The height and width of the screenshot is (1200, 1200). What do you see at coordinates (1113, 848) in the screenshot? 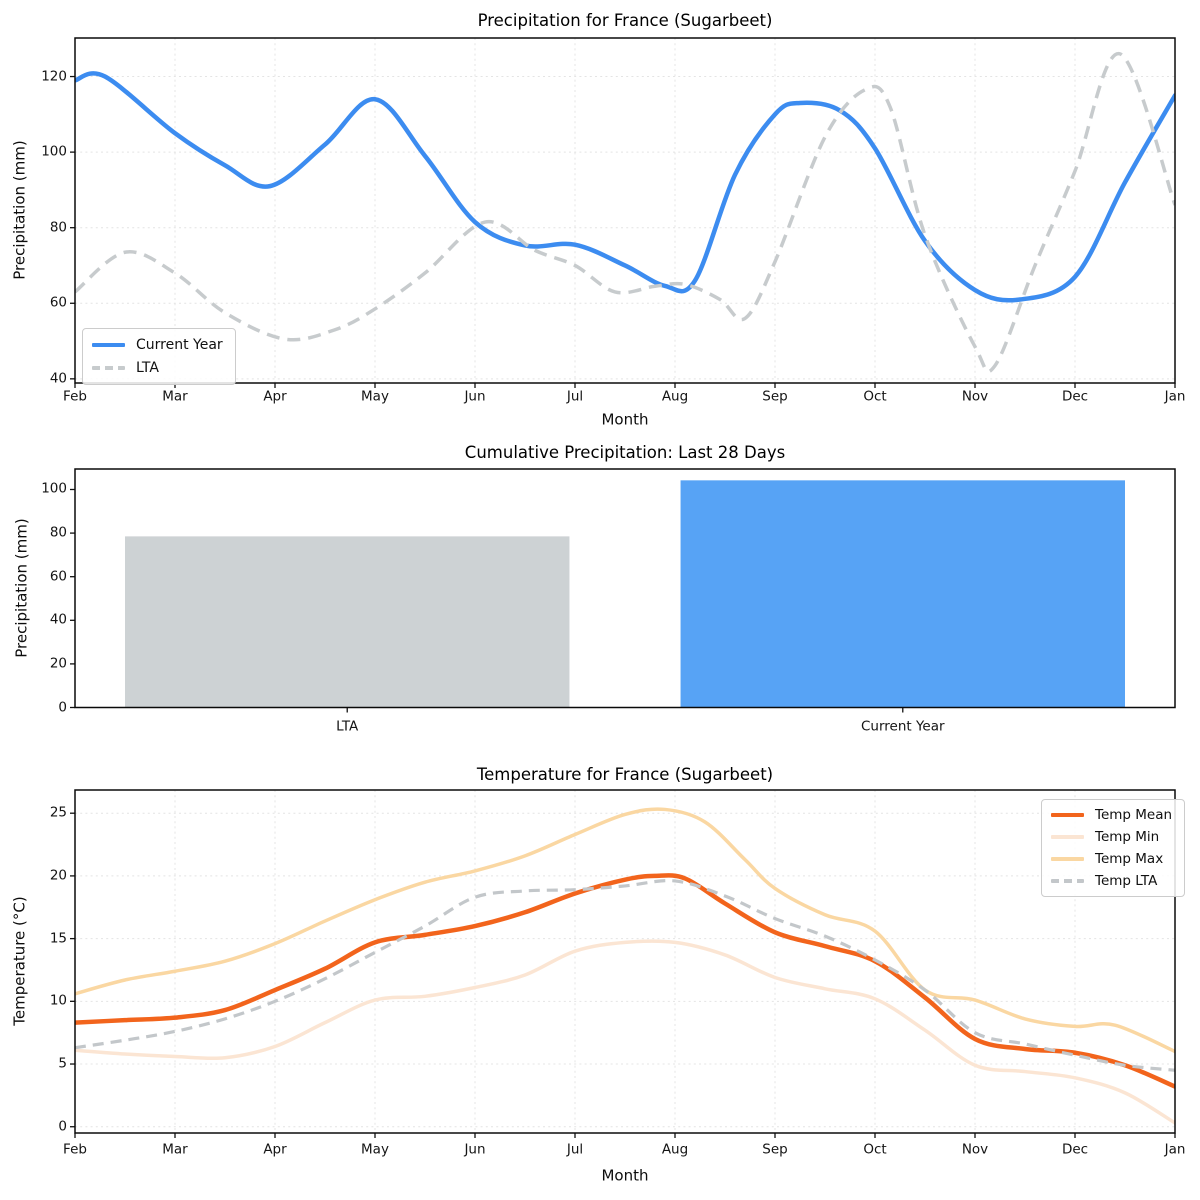
I see `temperature-legend: Temp Mean Temp Min Temp Max Temp LTA` at bounding box center [1113, 848].